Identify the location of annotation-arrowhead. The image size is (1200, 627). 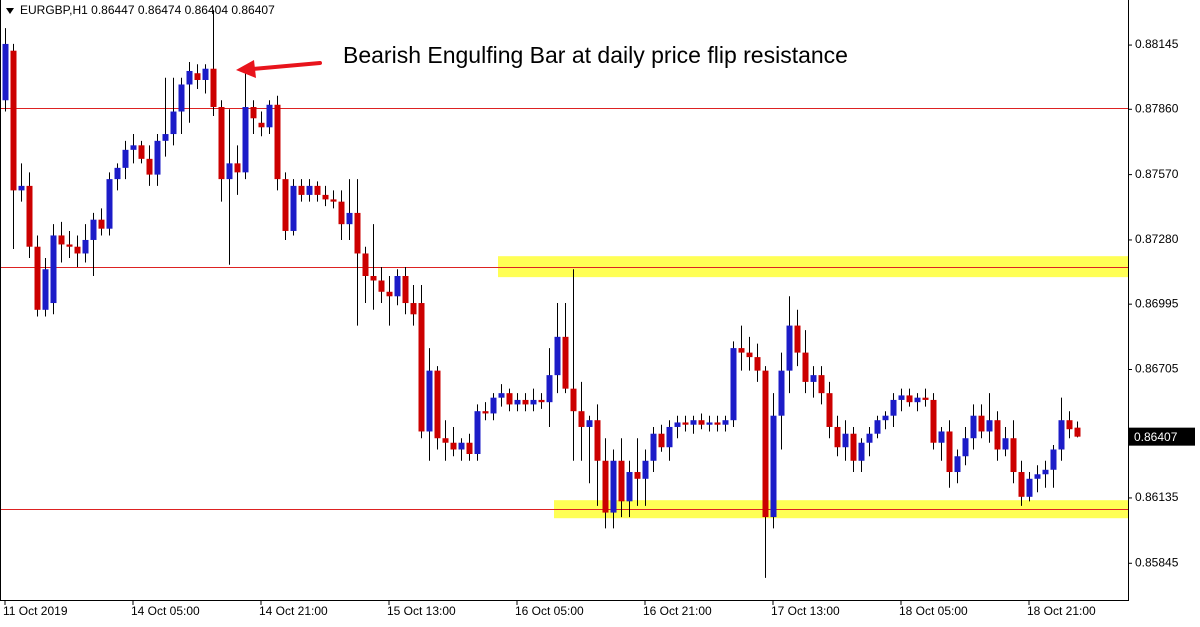
(246, 69).